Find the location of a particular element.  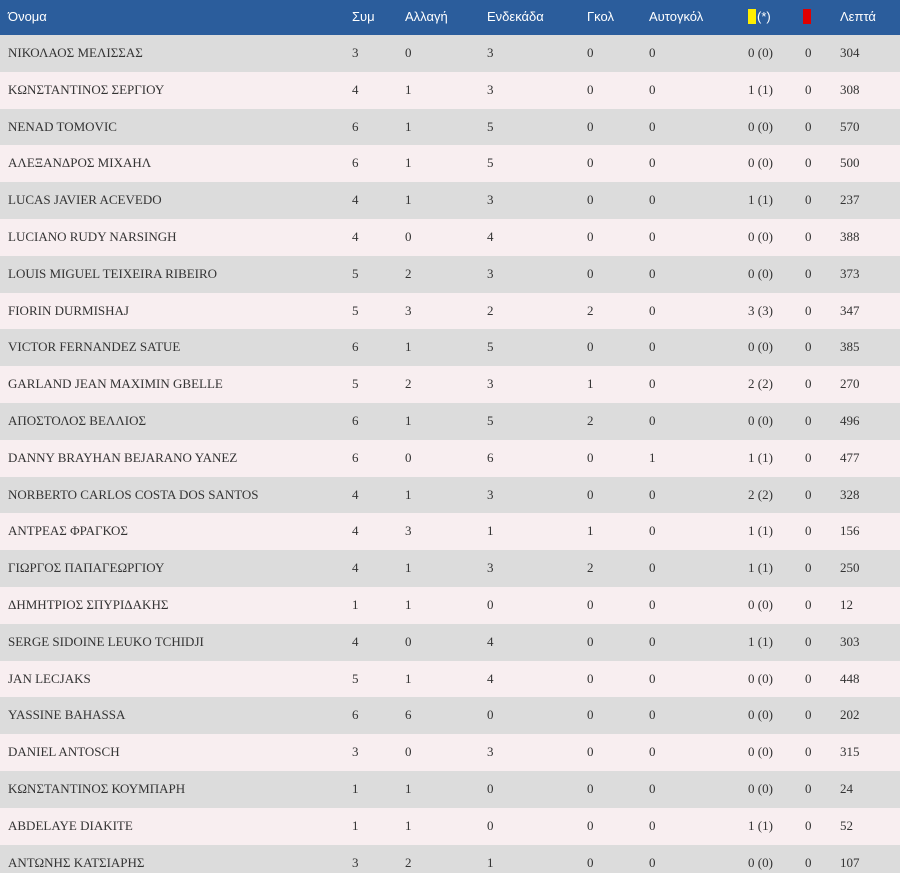

table-row: YASSINE BAHASSA 6 6 0 0 0 0 (0) 0 202 is located at coordinates (450, 716).